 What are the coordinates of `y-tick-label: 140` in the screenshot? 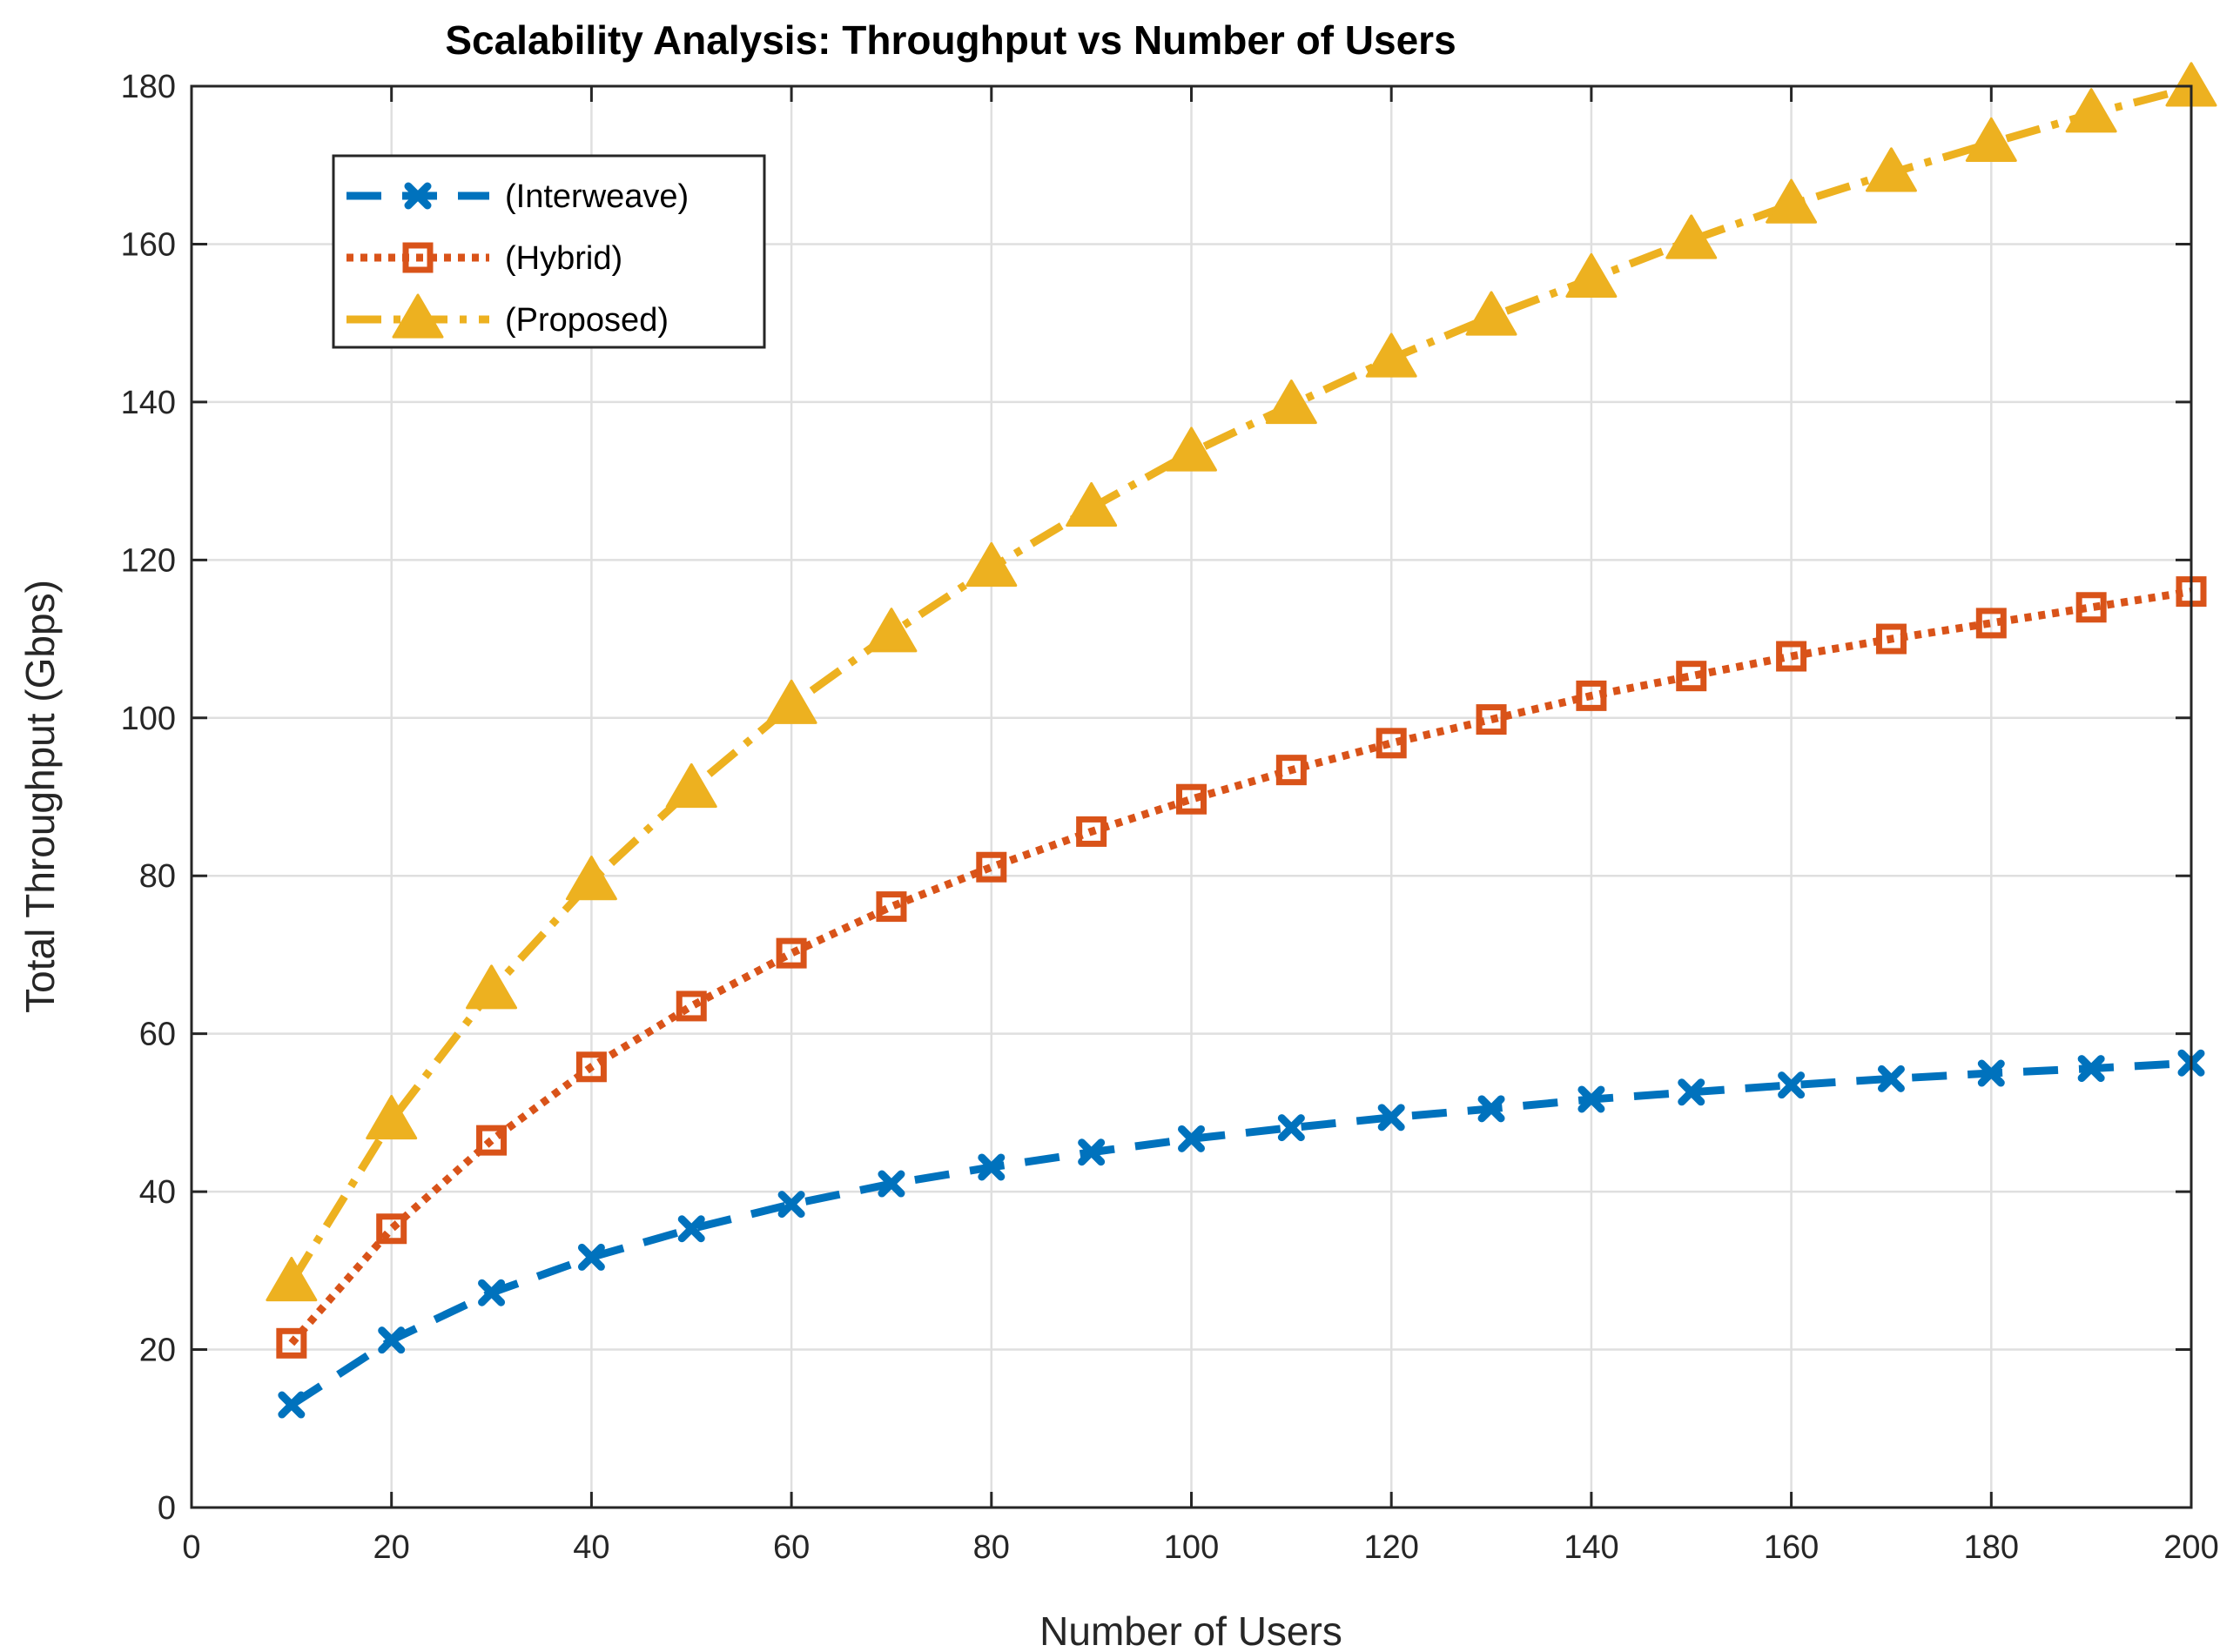 It's located at (148, 403).